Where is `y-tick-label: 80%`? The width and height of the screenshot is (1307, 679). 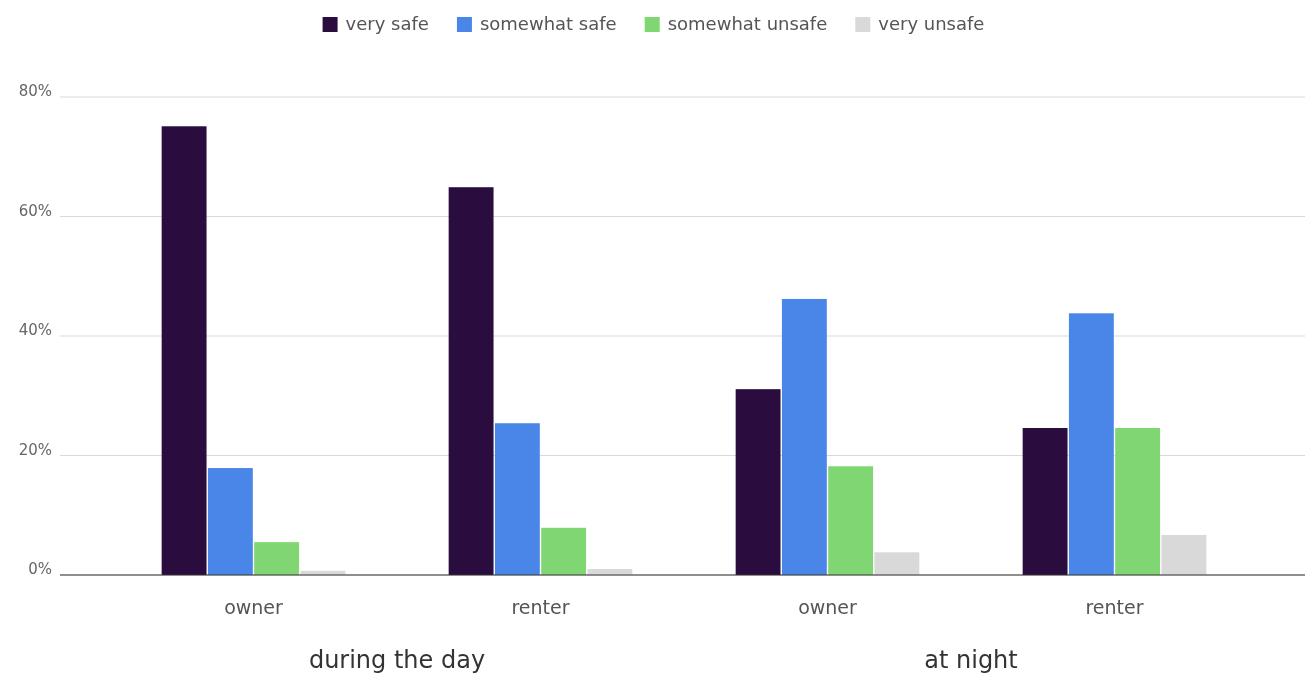 y-tick-label: 80% is located at coordinates (35, 91).